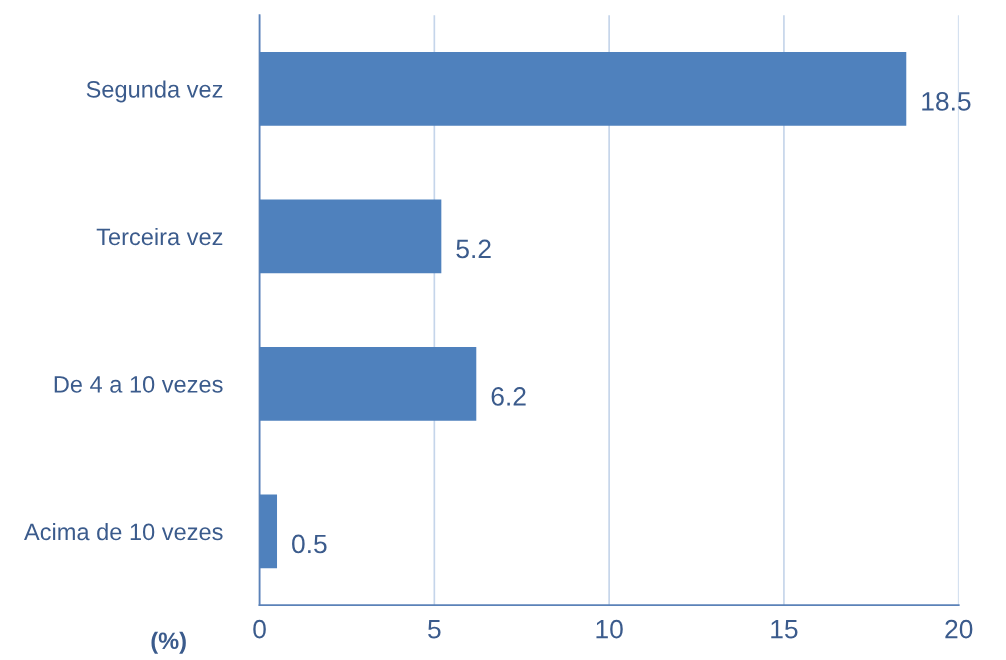 This screenshot has width=1006, height=660. I want to click on y-tick-label: Acima de 10 vezes, so click(123, 531).